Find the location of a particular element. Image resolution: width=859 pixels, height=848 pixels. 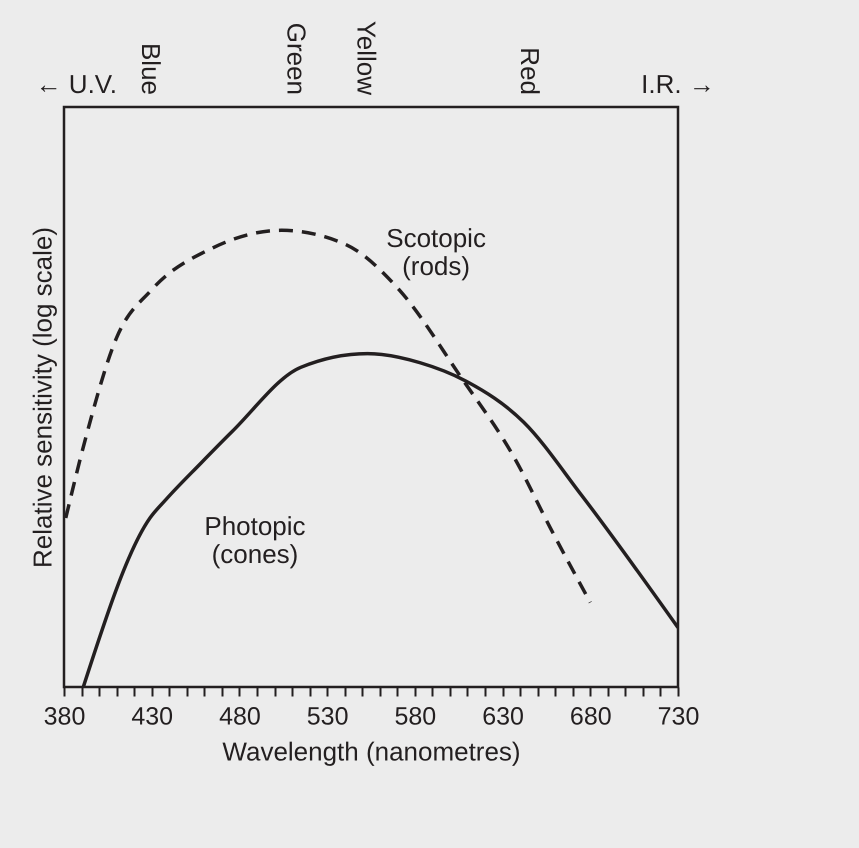

x-tick-label: 380 is located at coordinates (65, 716).